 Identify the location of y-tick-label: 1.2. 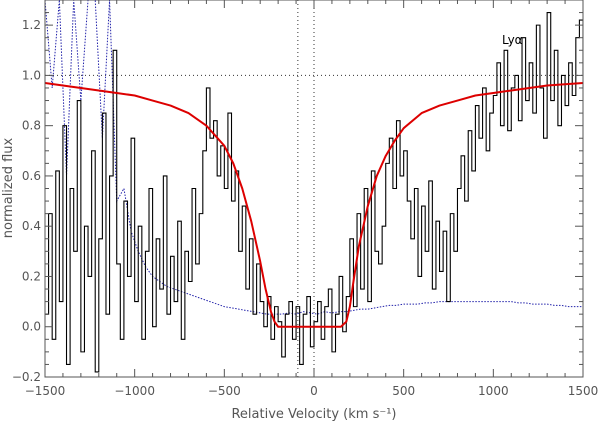
(31, 25).